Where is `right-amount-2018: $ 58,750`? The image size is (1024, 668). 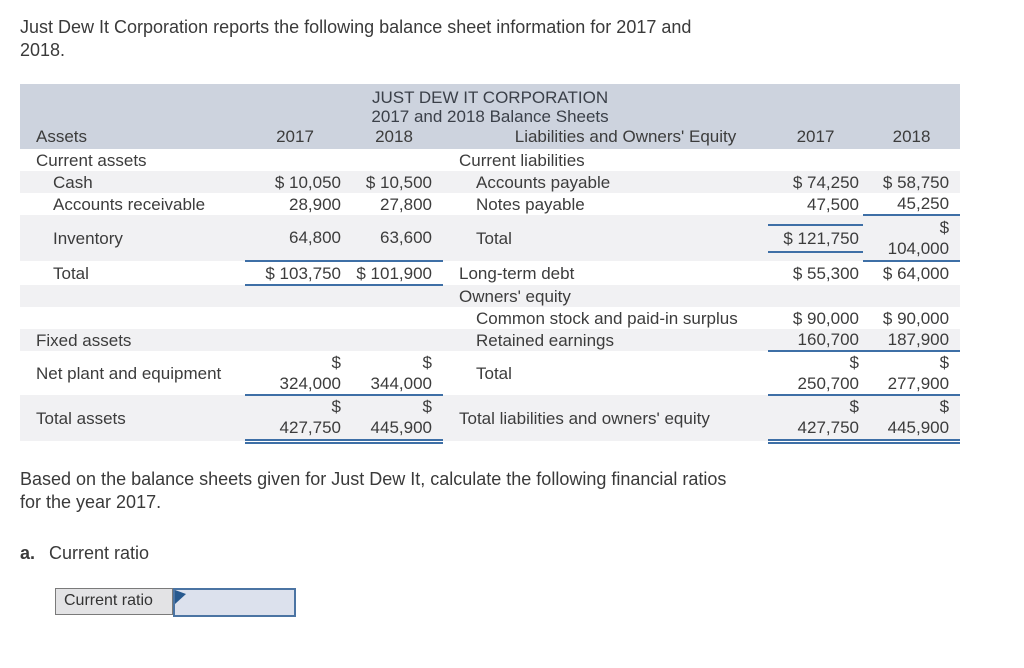 right-amount-2018: $ 58,750 is located at coordinates (912, 182).